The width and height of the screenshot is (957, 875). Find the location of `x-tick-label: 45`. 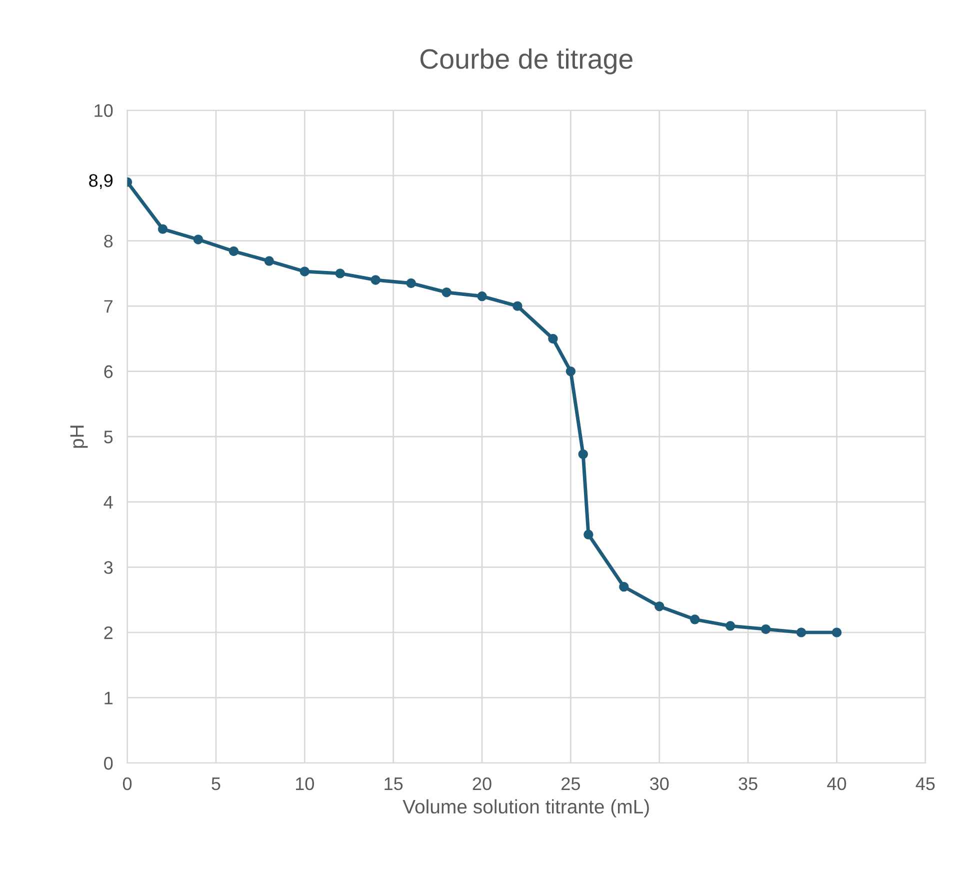

x-tick-label: 45 is located at coordinates (925, 784).